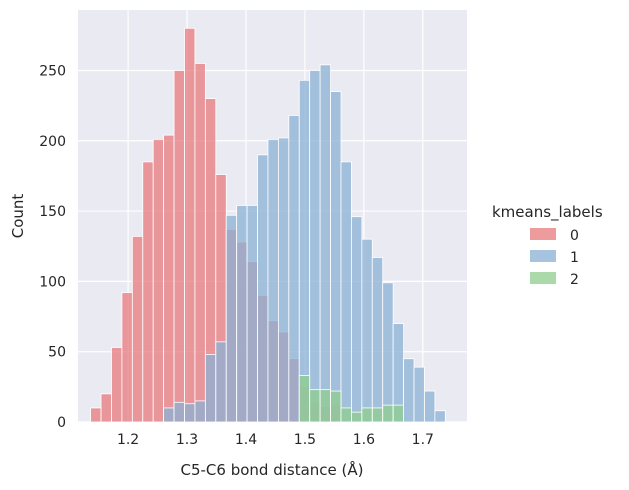 The image size is (629, 490). I want to click on x-axis-title: C5-C6 bond distance (Å), so click(271, 469).